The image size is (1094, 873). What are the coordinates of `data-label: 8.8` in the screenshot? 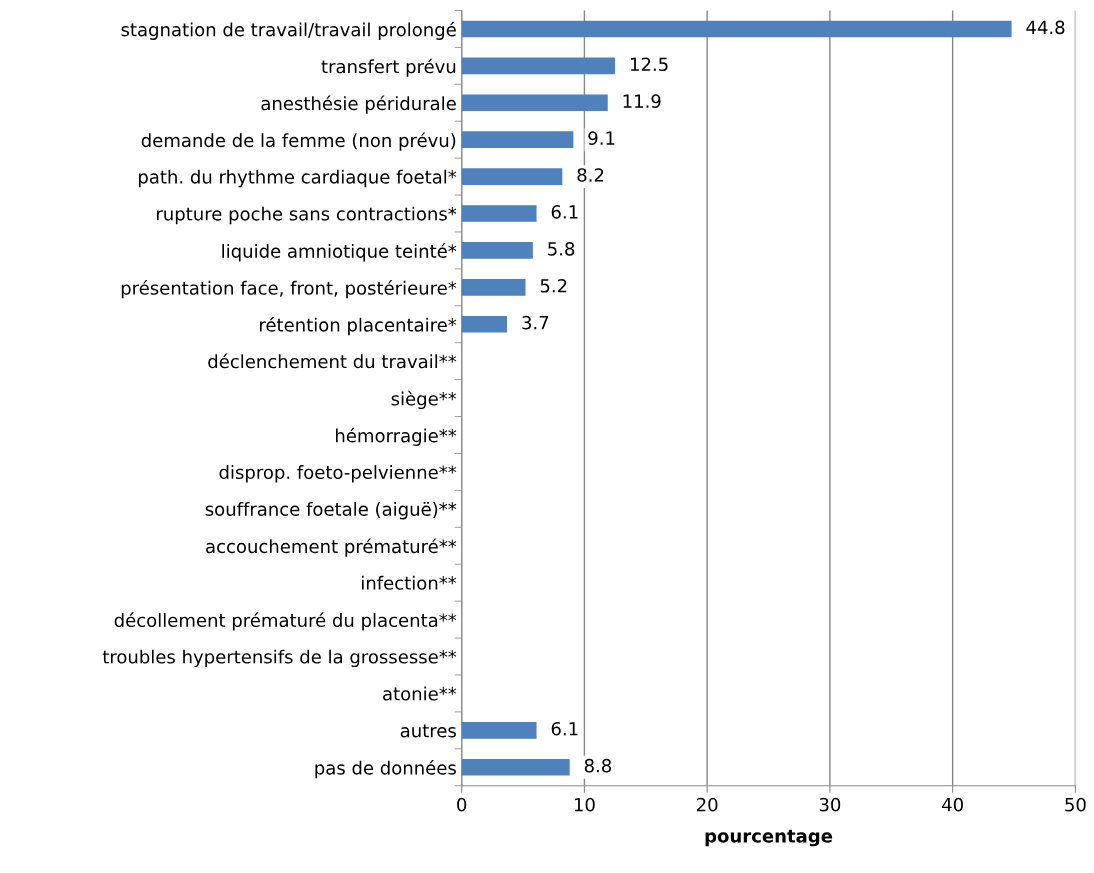 It's located at (598, 765).